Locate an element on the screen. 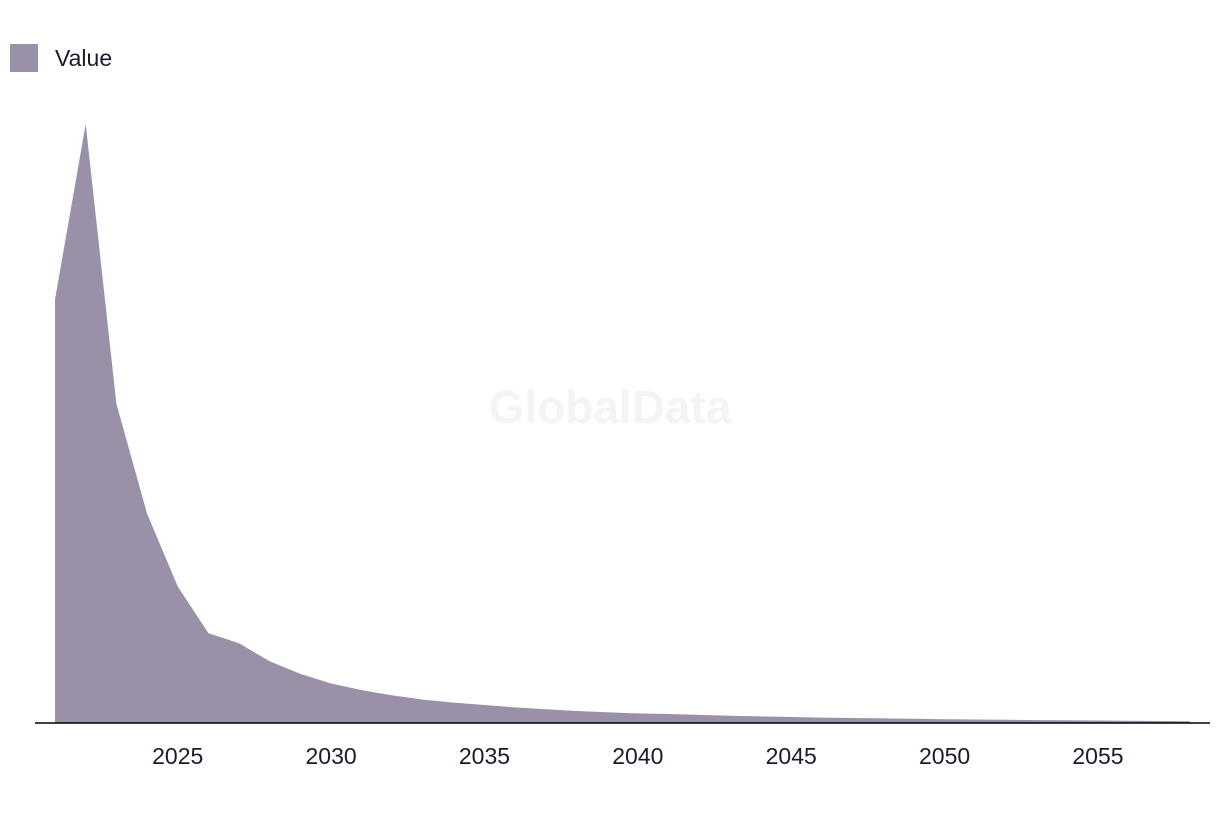 The width and height of the screenshot is (1220, 816). x-axis-ticks: 2025 2030 2035 2040 2045 2050 2055 is located at coordinates (637, 756).